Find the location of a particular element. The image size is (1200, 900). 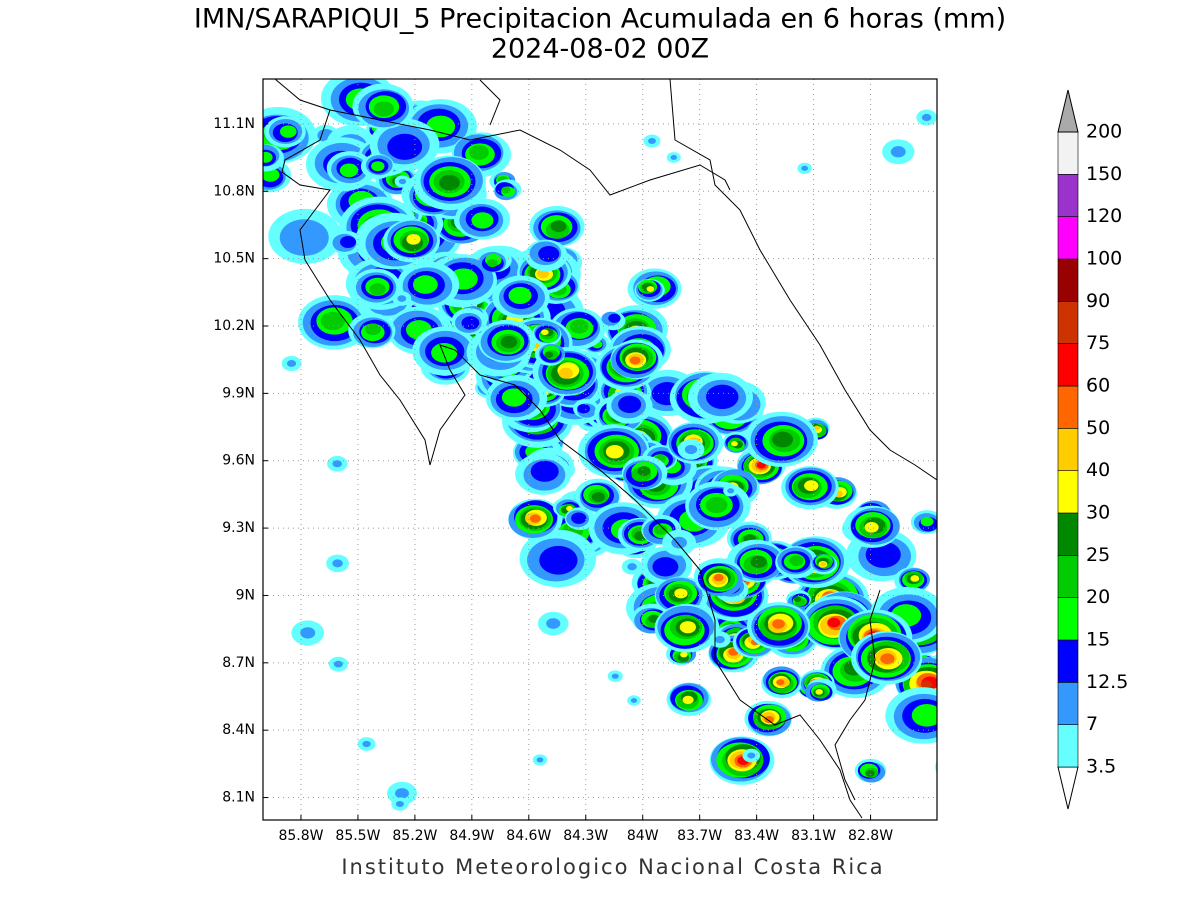

lat-tick-label: 9.6N is located at coordinates (238, 461).